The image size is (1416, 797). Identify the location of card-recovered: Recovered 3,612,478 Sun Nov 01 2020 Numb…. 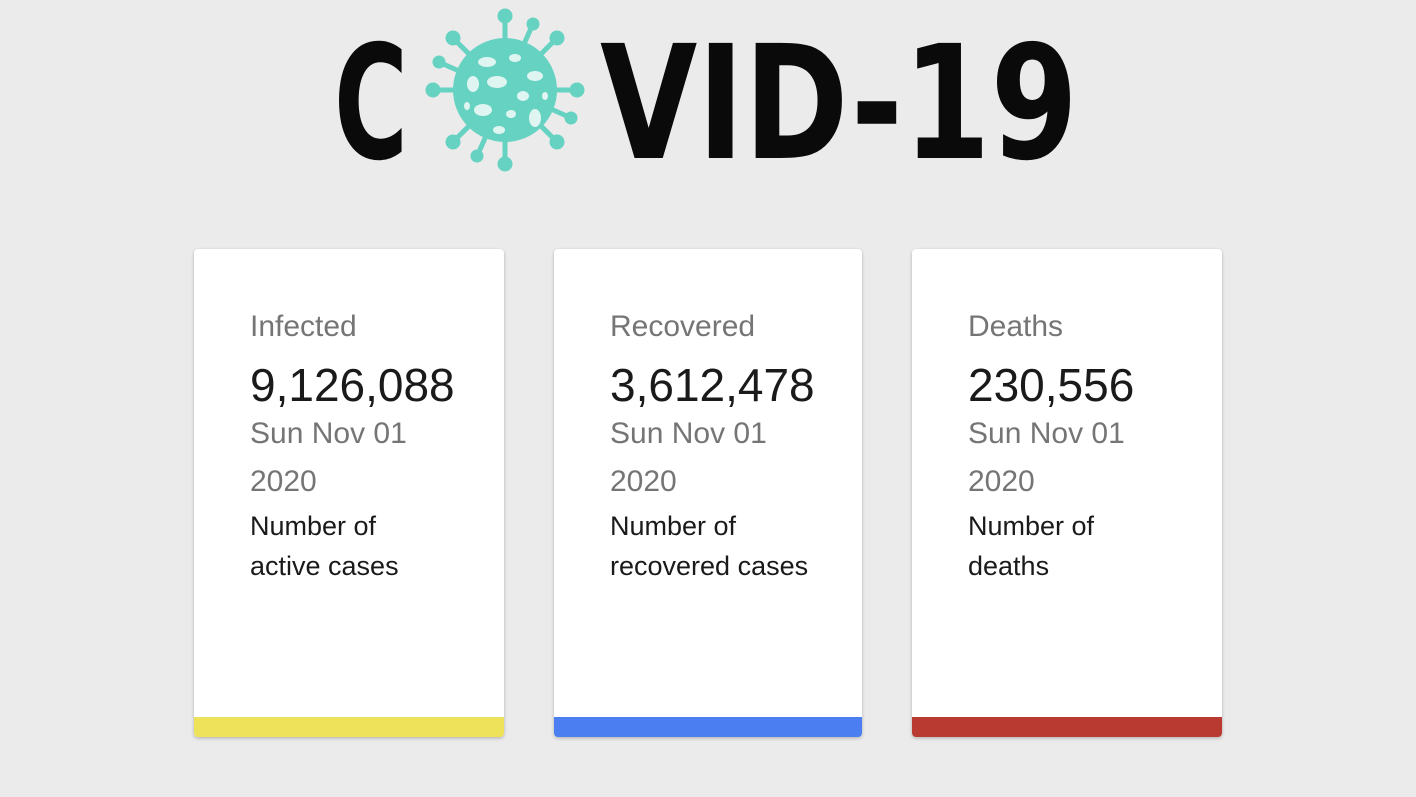
(708, 493).